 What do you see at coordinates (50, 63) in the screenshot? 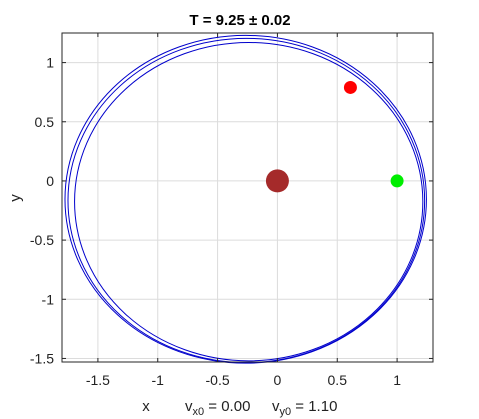
I see `y-tick-label: 1` at bounding box center [50, 63].